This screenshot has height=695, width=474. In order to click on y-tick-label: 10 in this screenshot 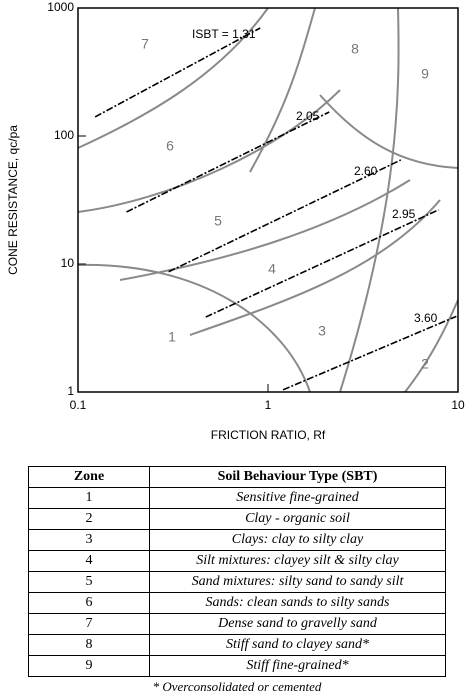, I will do `click(68, 263)`.